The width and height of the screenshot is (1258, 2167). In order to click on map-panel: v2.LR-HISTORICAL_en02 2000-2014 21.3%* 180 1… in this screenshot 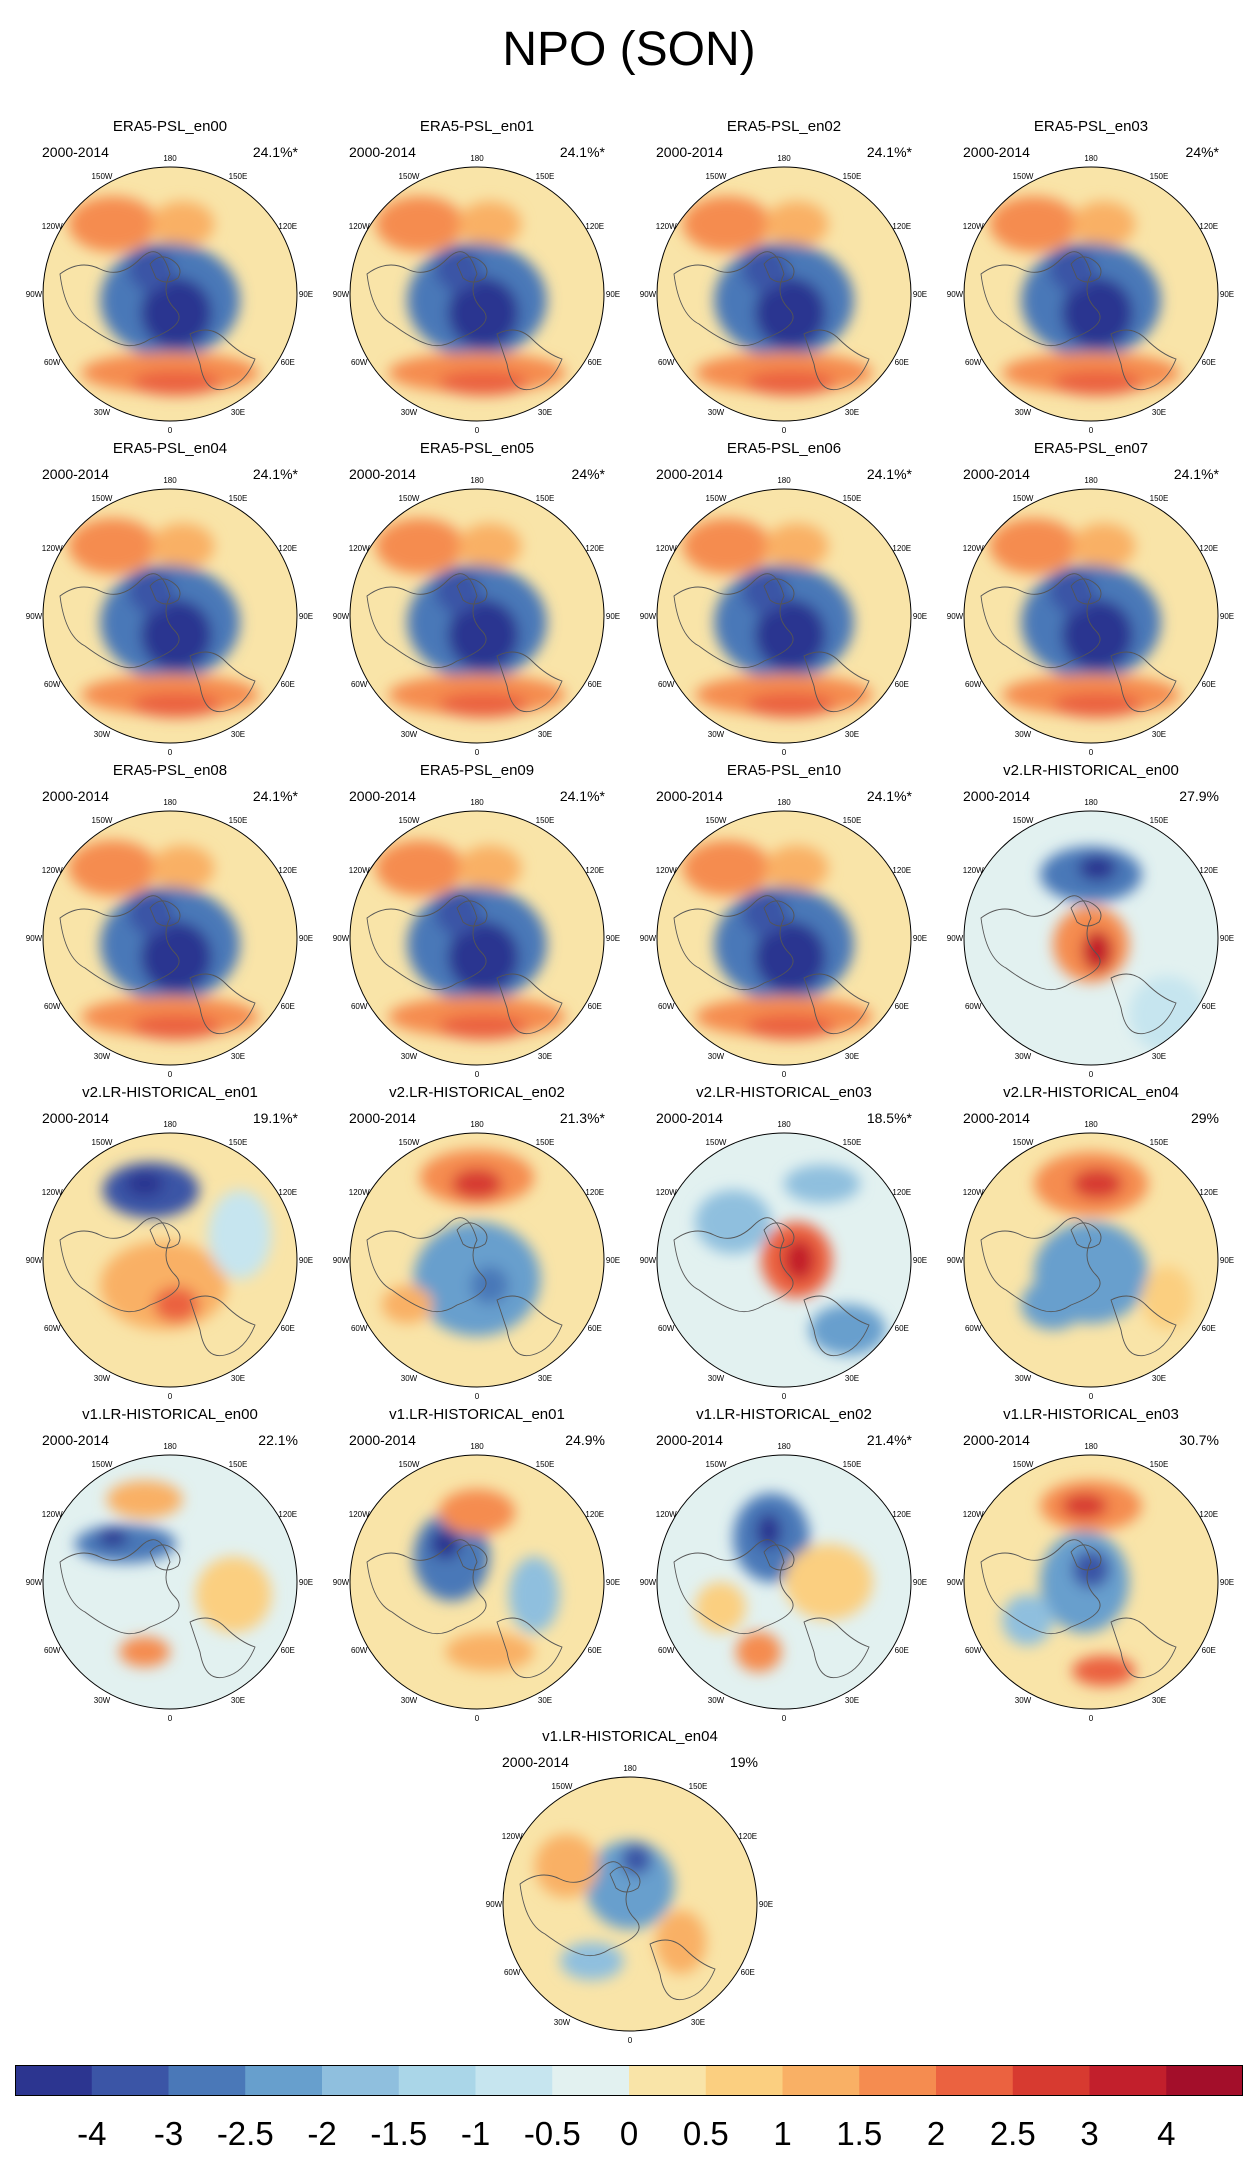, I will do `click(477, 1244)`.